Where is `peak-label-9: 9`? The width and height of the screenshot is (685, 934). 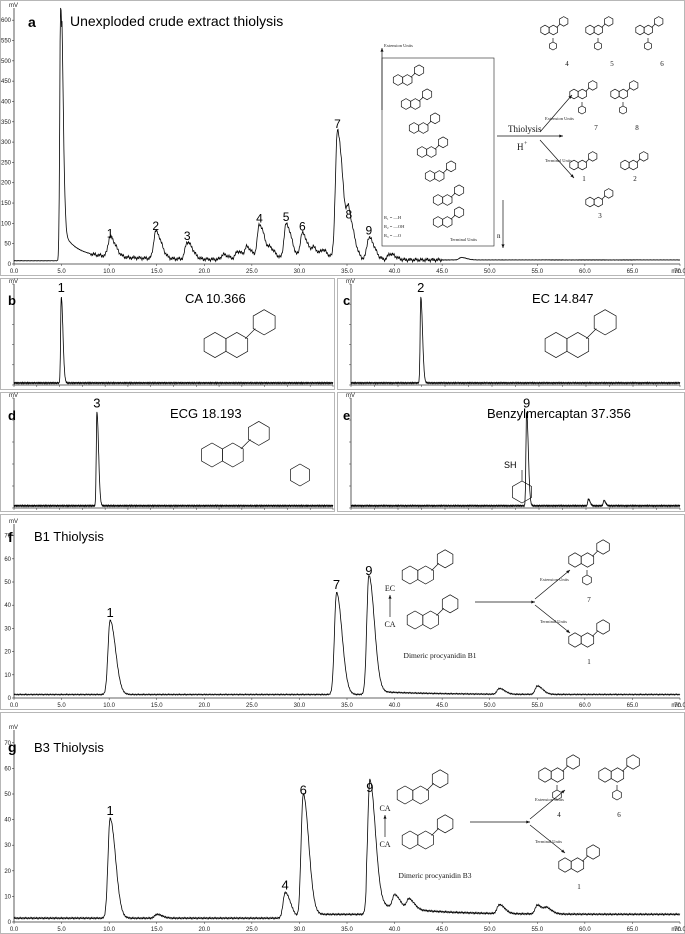
peak-label-9: 9 is located at coordinates (369, 787).